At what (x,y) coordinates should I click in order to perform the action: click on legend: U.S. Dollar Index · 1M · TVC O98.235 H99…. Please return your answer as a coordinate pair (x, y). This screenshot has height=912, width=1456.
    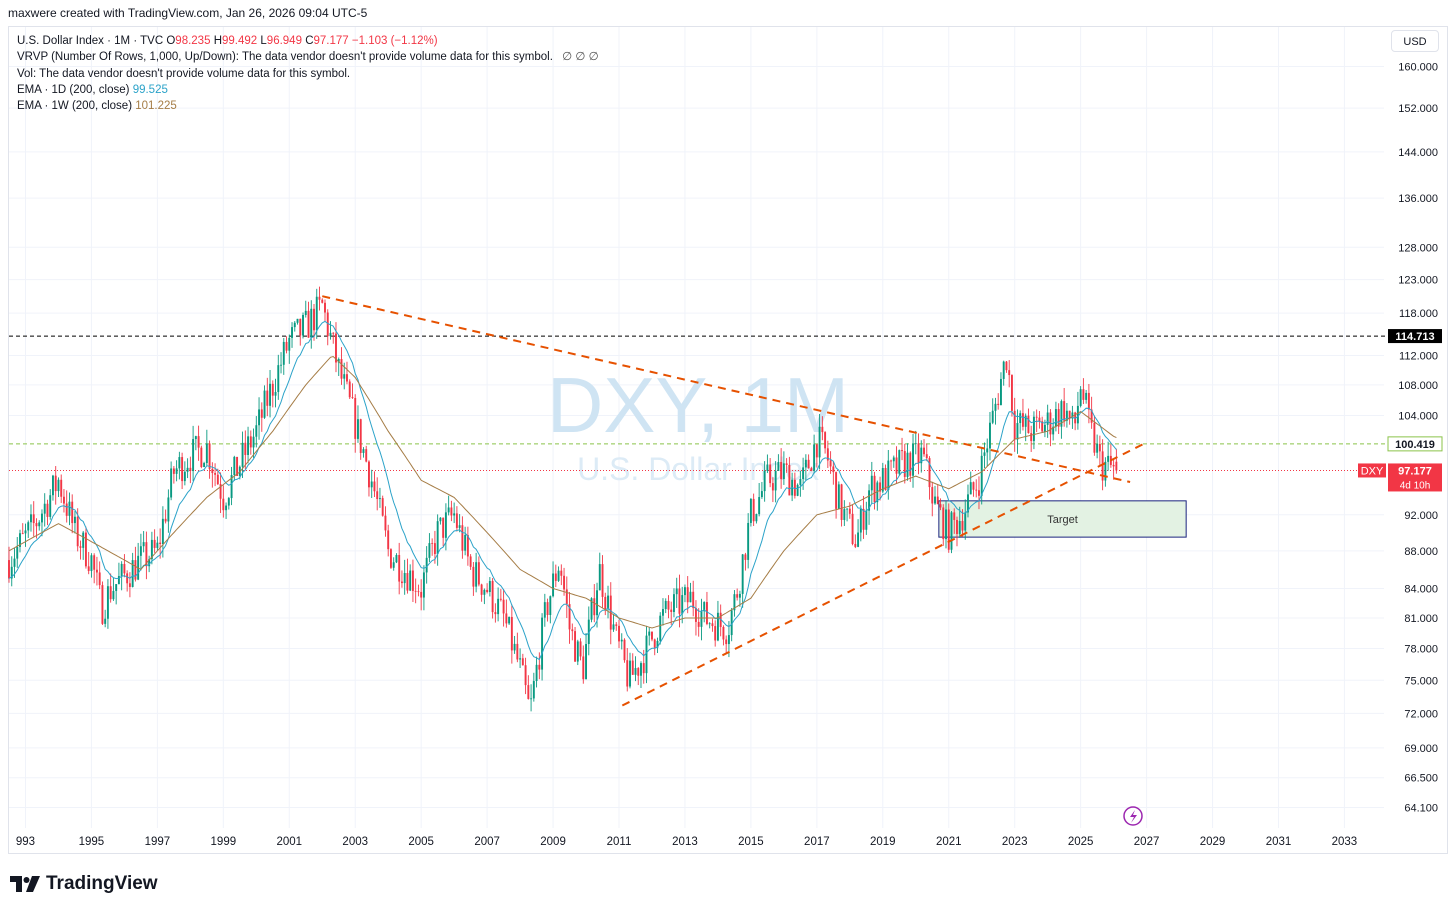
    Looking at the image, I should click on (308, 73).